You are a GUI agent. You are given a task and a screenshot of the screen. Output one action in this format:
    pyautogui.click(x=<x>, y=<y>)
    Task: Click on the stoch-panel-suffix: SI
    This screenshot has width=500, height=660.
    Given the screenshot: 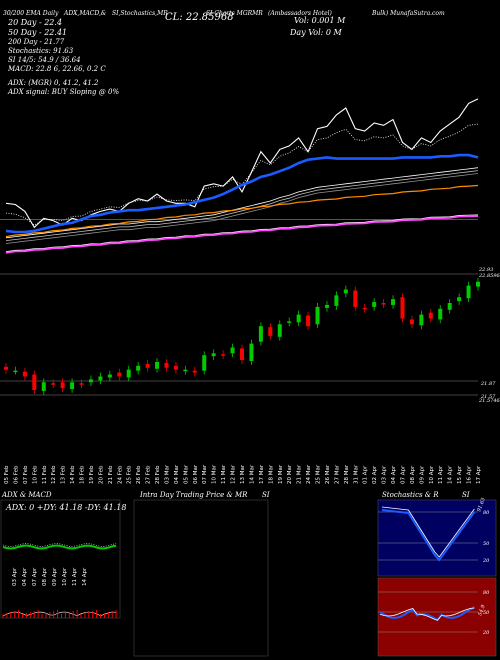 What is the action you would take?
    pyautogui.click(x=466, y=495)
    